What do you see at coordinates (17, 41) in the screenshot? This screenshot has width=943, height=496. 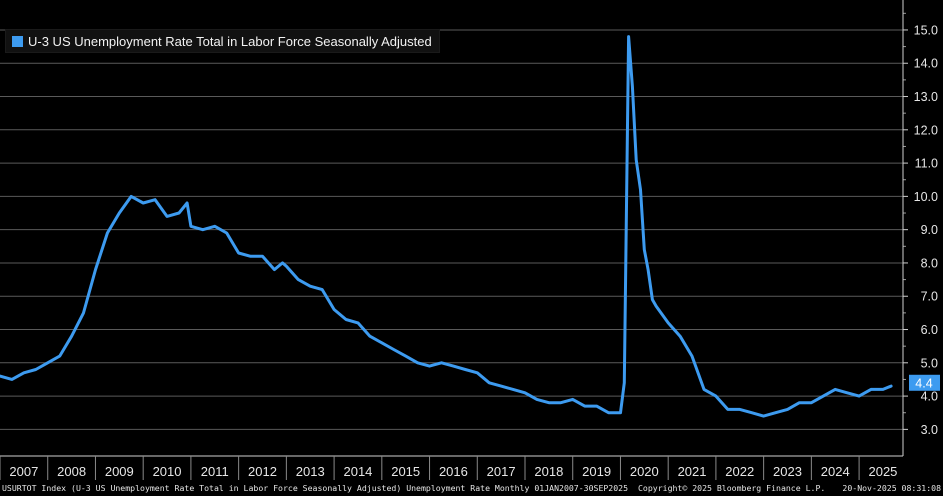 I see `legend-swatch` at bounding box center [17, 41].